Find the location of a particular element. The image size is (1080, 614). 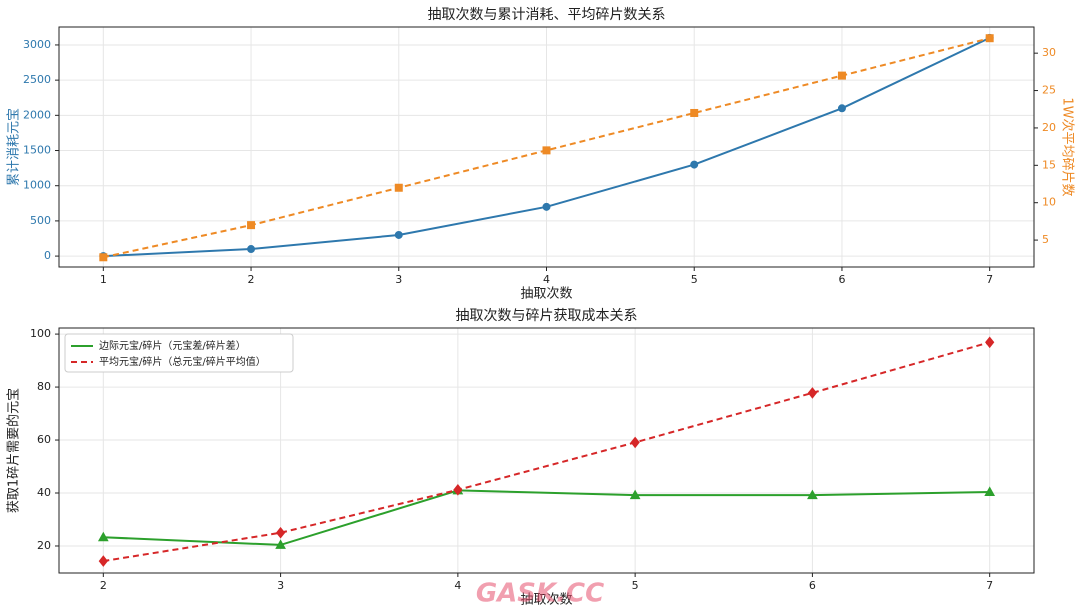

y-tick-label: 20 is located at coordinates (44, 545).